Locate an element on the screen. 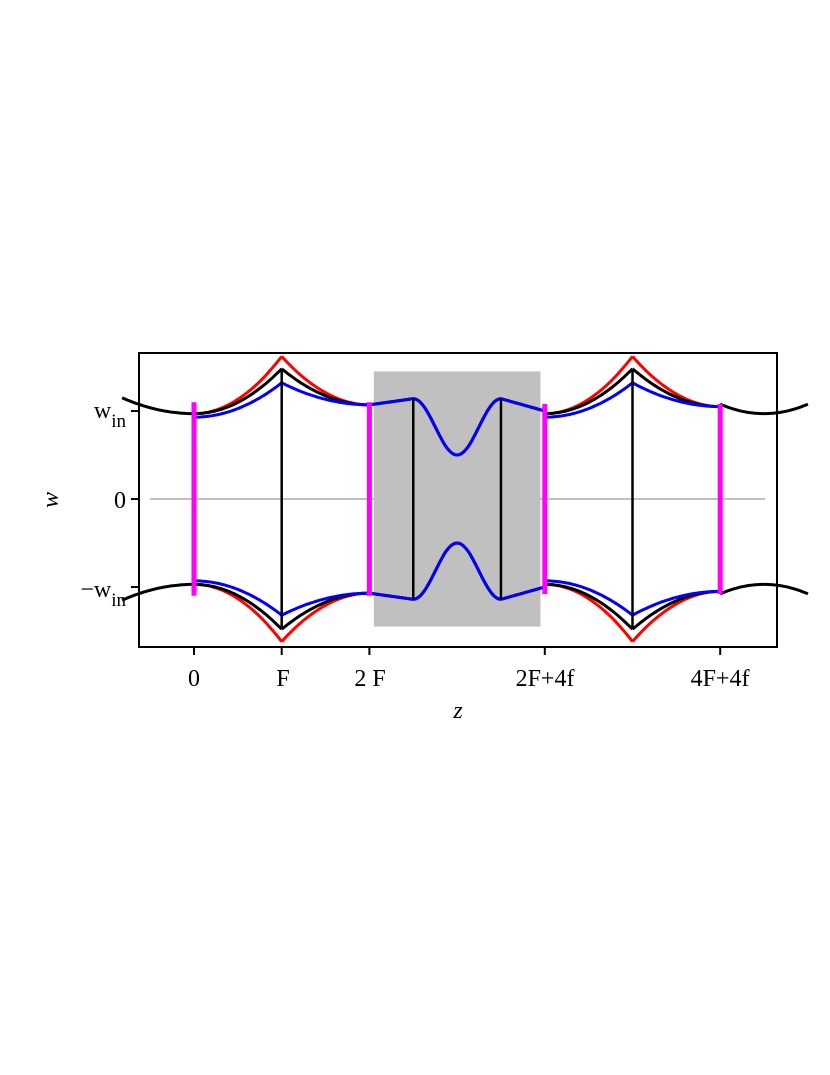 This screenshot has width=830, height=1075. x-tick-label: 2 F is located at coordinates (369, 679).